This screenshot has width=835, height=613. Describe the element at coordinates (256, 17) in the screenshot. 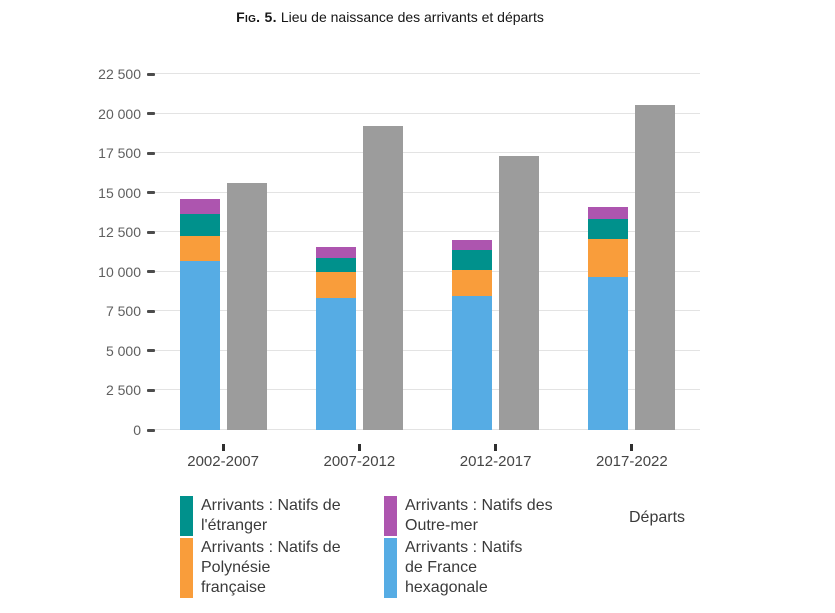

I see `figure-number: Fig. 5.` at that location.